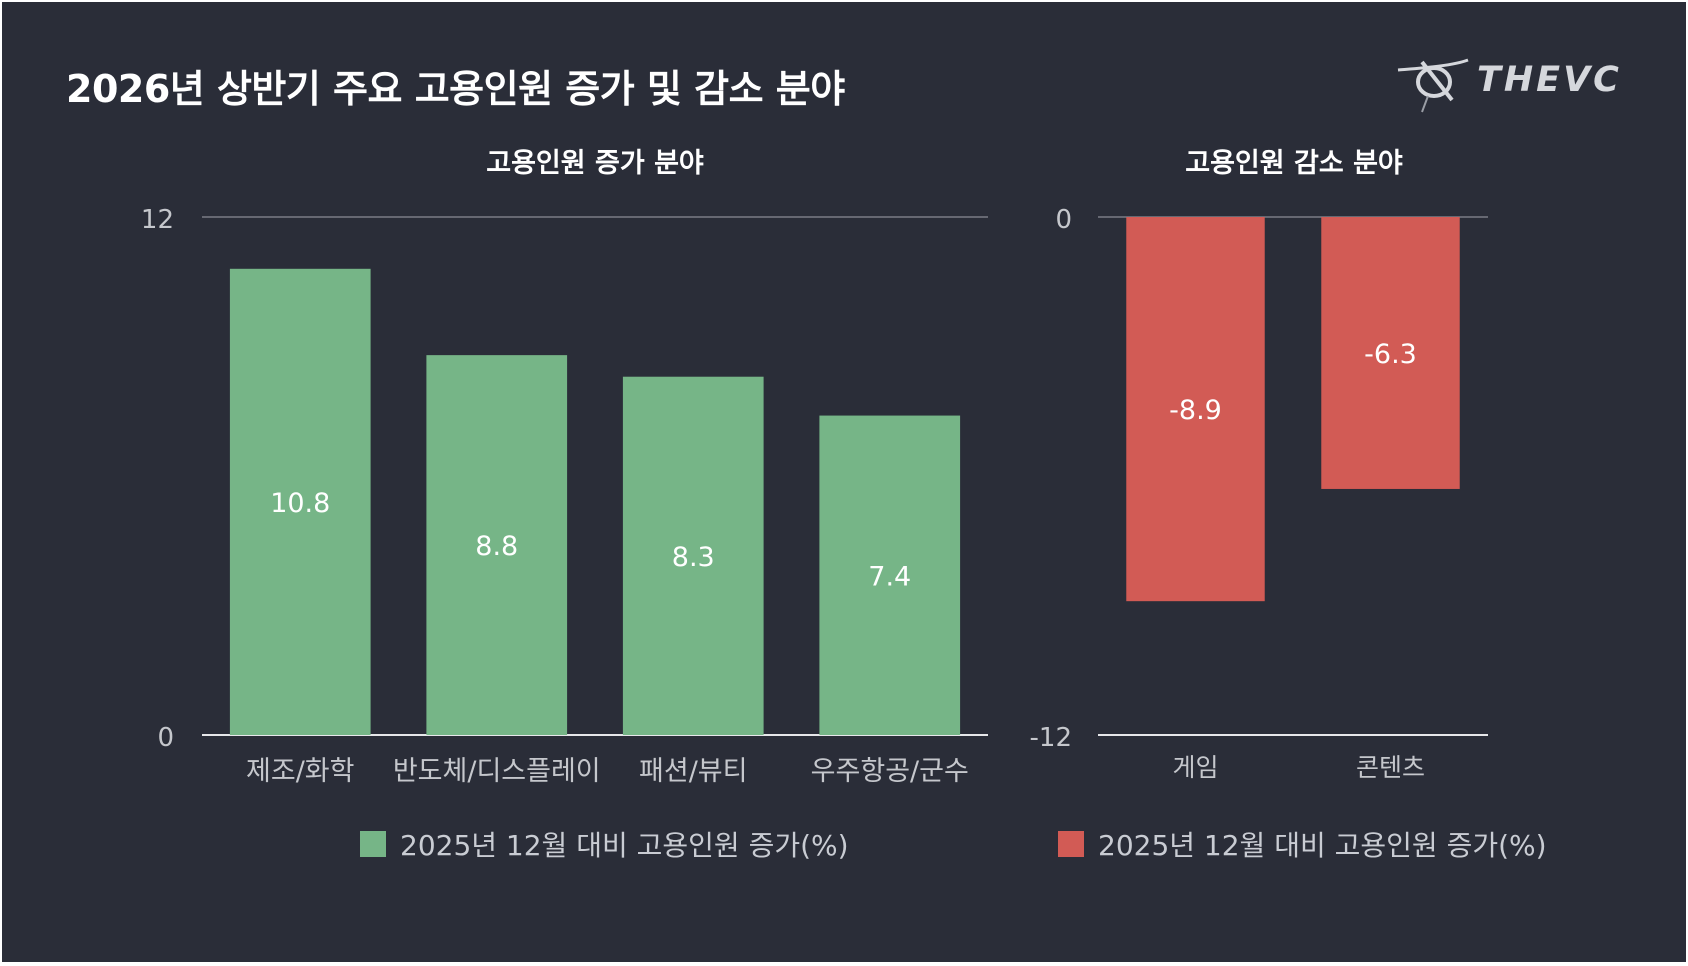  I want to click on left-data-label-2: 8.3, so click(693, 557).